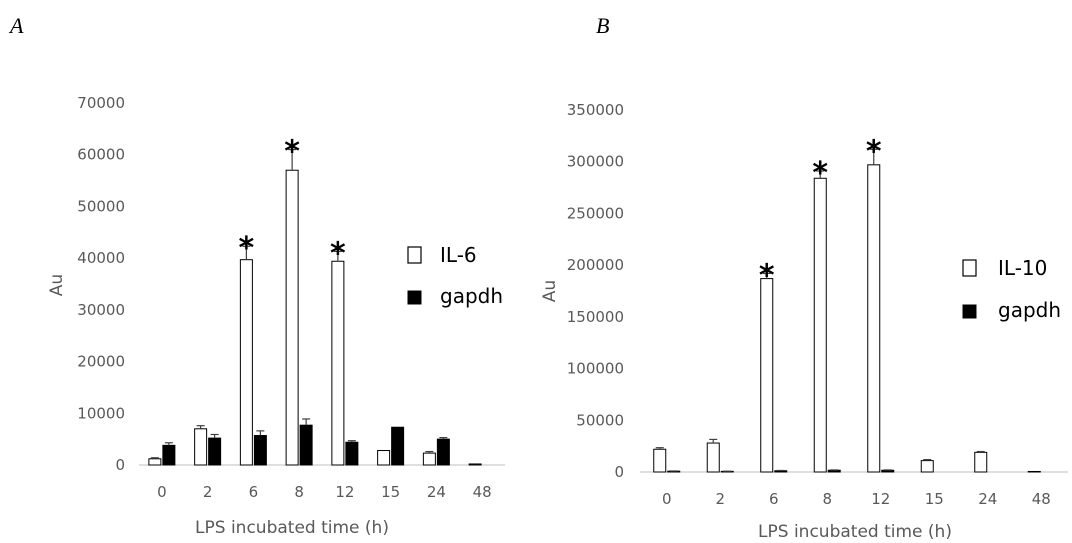 The height and width of the screenshot is (543, 1072). I want to click on y-tick-label: 10000, so click(101, 413).